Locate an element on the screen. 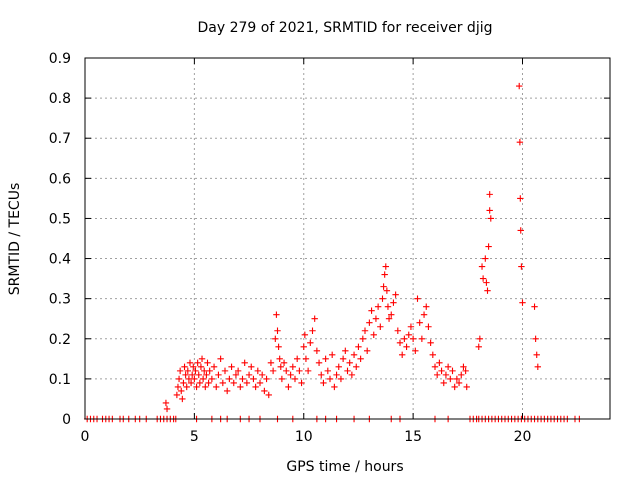 The height and width of the screenshot is (485, 640). y-axis-label: SRMTID / TECUs is located at coordinates (15, 239).